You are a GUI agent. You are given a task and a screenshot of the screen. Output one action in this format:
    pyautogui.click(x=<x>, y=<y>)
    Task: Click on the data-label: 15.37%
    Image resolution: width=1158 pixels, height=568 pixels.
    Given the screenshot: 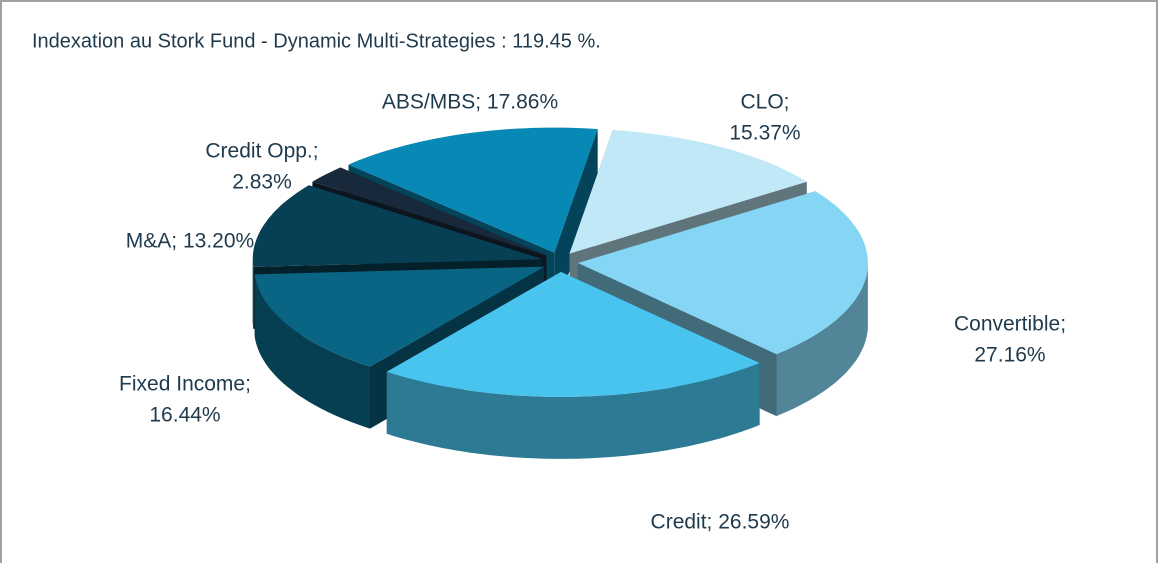 What is the action you would take?
    pyautogui.click(x=764, y=133)
    